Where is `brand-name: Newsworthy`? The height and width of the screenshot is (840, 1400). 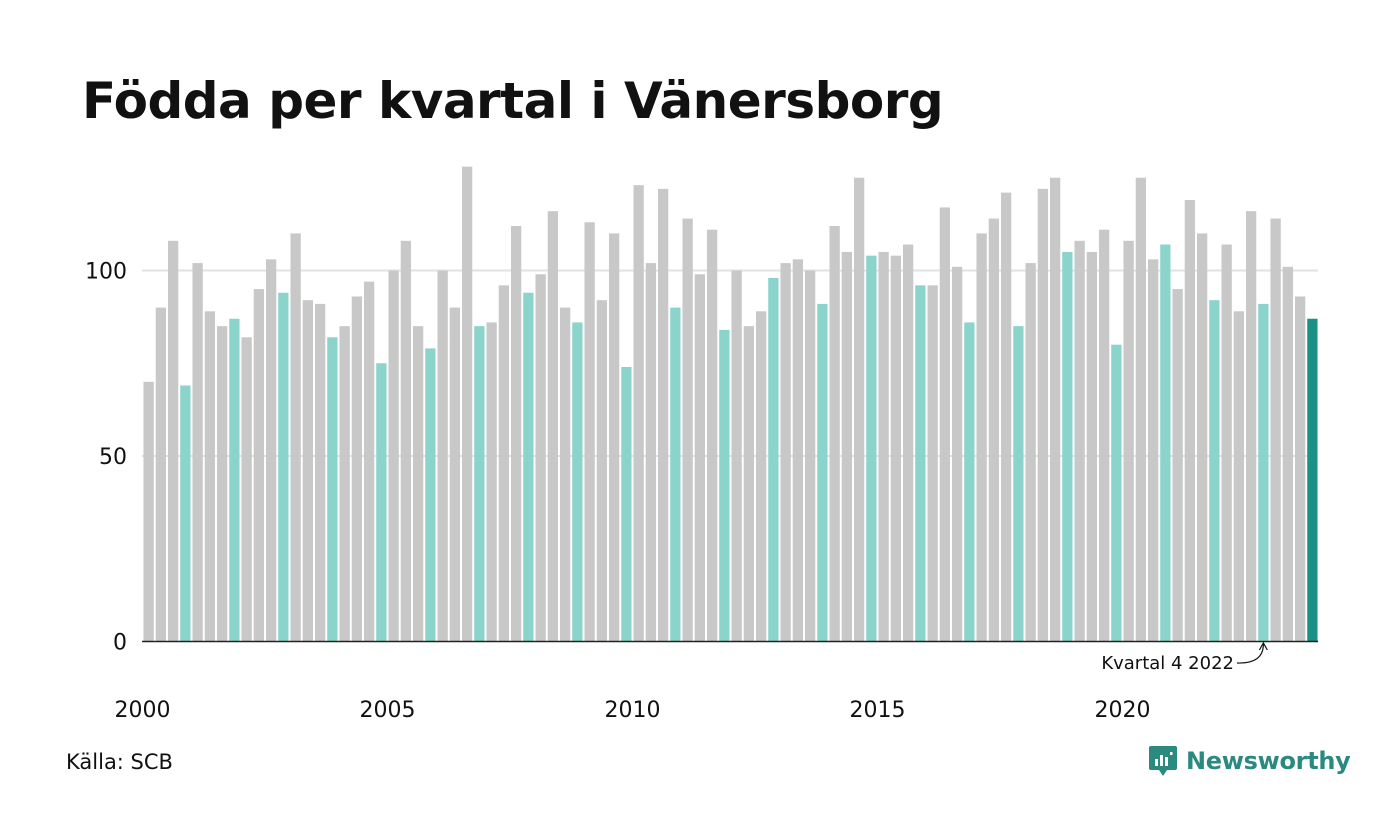
brand-name: Newsworthy is located at coordinates (1268, 761).